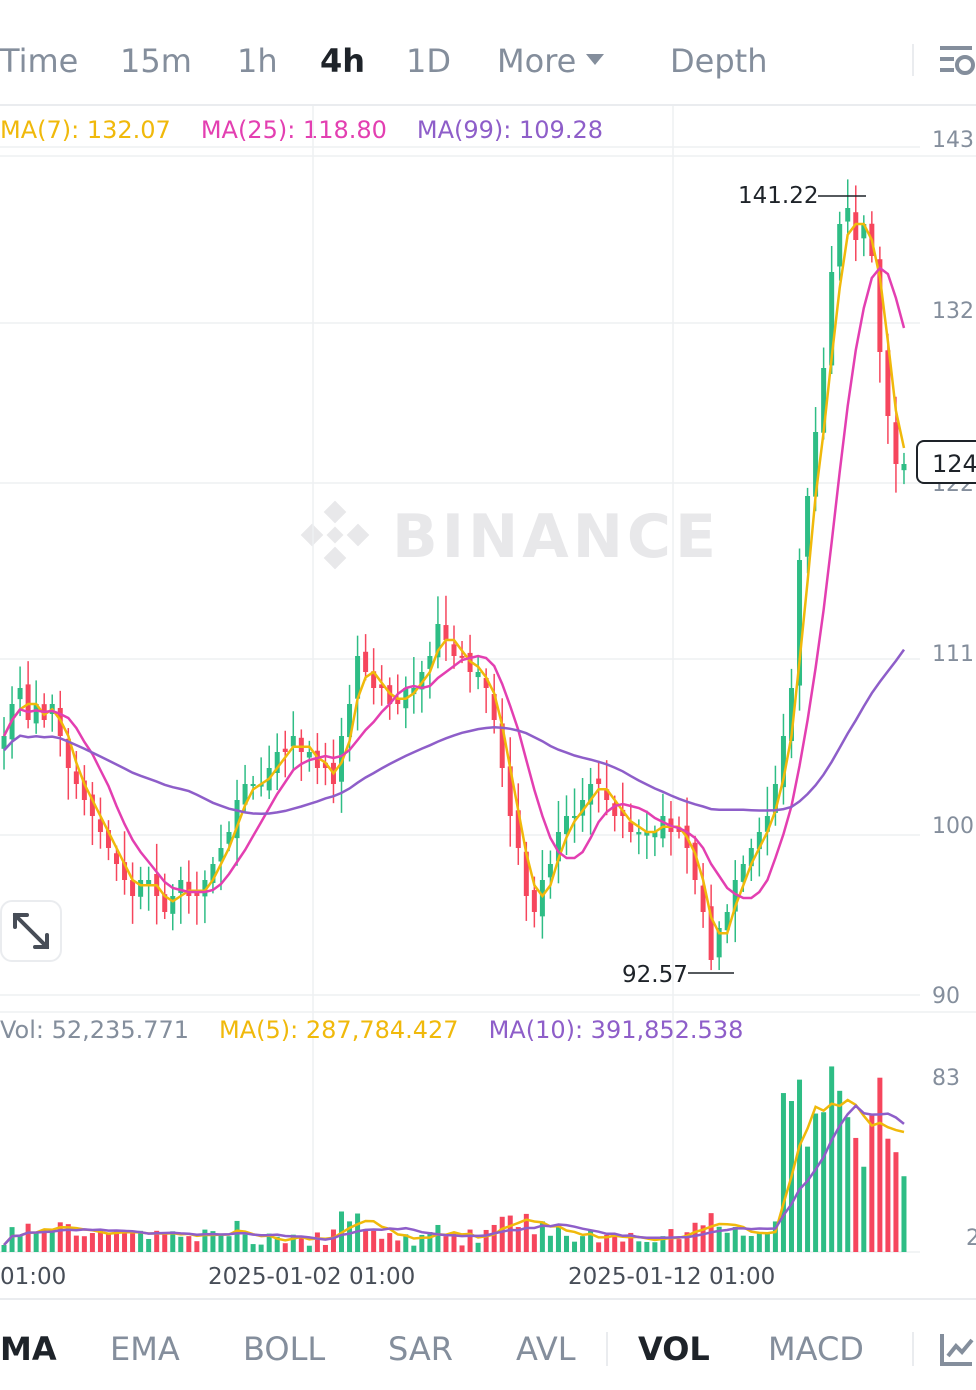 Image resolution: width=976 pixels, height=1390 pixels. Describe the element at coordinates (719, 61) in the screenshot. I see `tab-depth: Depth` at that location.